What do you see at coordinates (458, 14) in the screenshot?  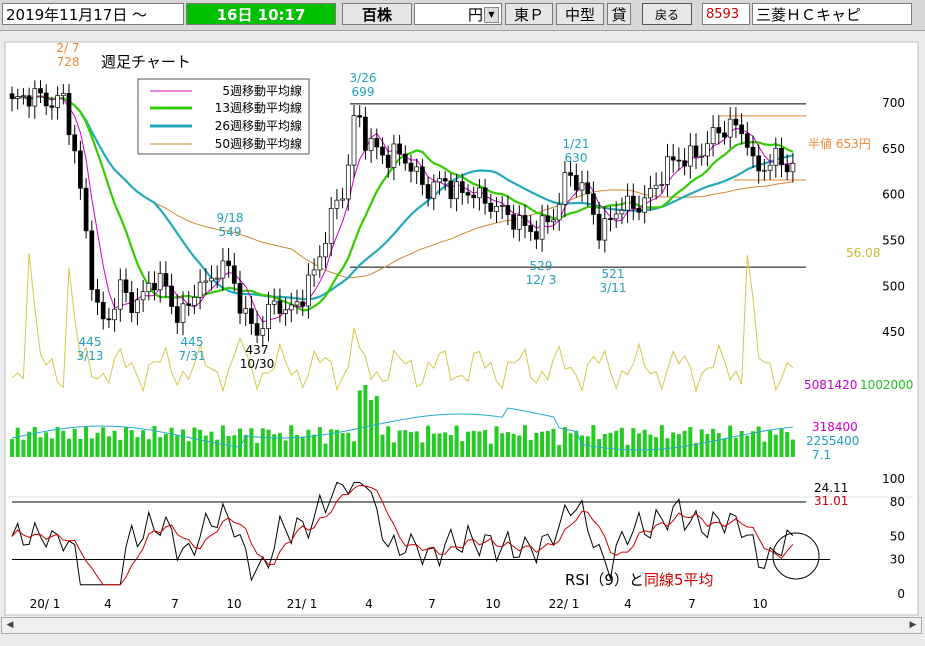 I see `currency-select: 円 ▼` at bounding box center [458, 14].